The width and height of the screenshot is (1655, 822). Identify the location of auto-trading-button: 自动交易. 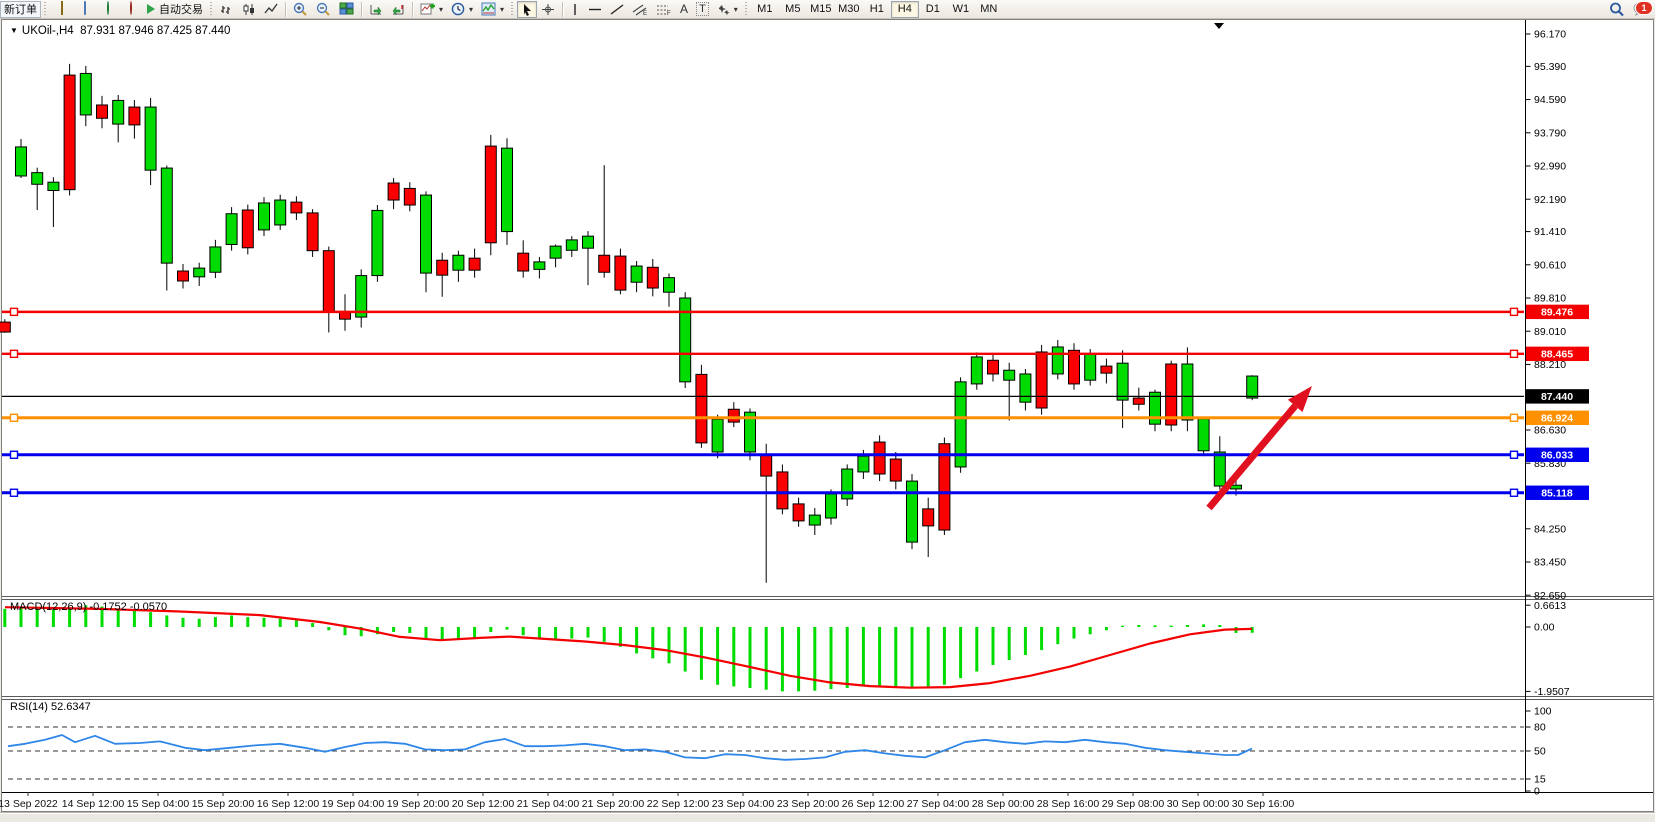
(174, 9).